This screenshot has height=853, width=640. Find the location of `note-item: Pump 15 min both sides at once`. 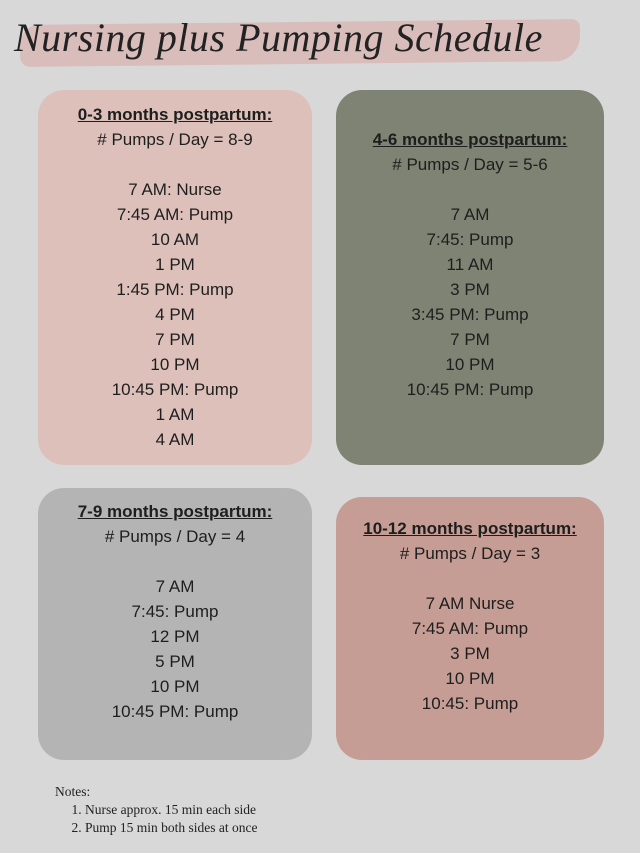

note-item: Pump 15 min both sides at once is located at coordinates (171, 828).